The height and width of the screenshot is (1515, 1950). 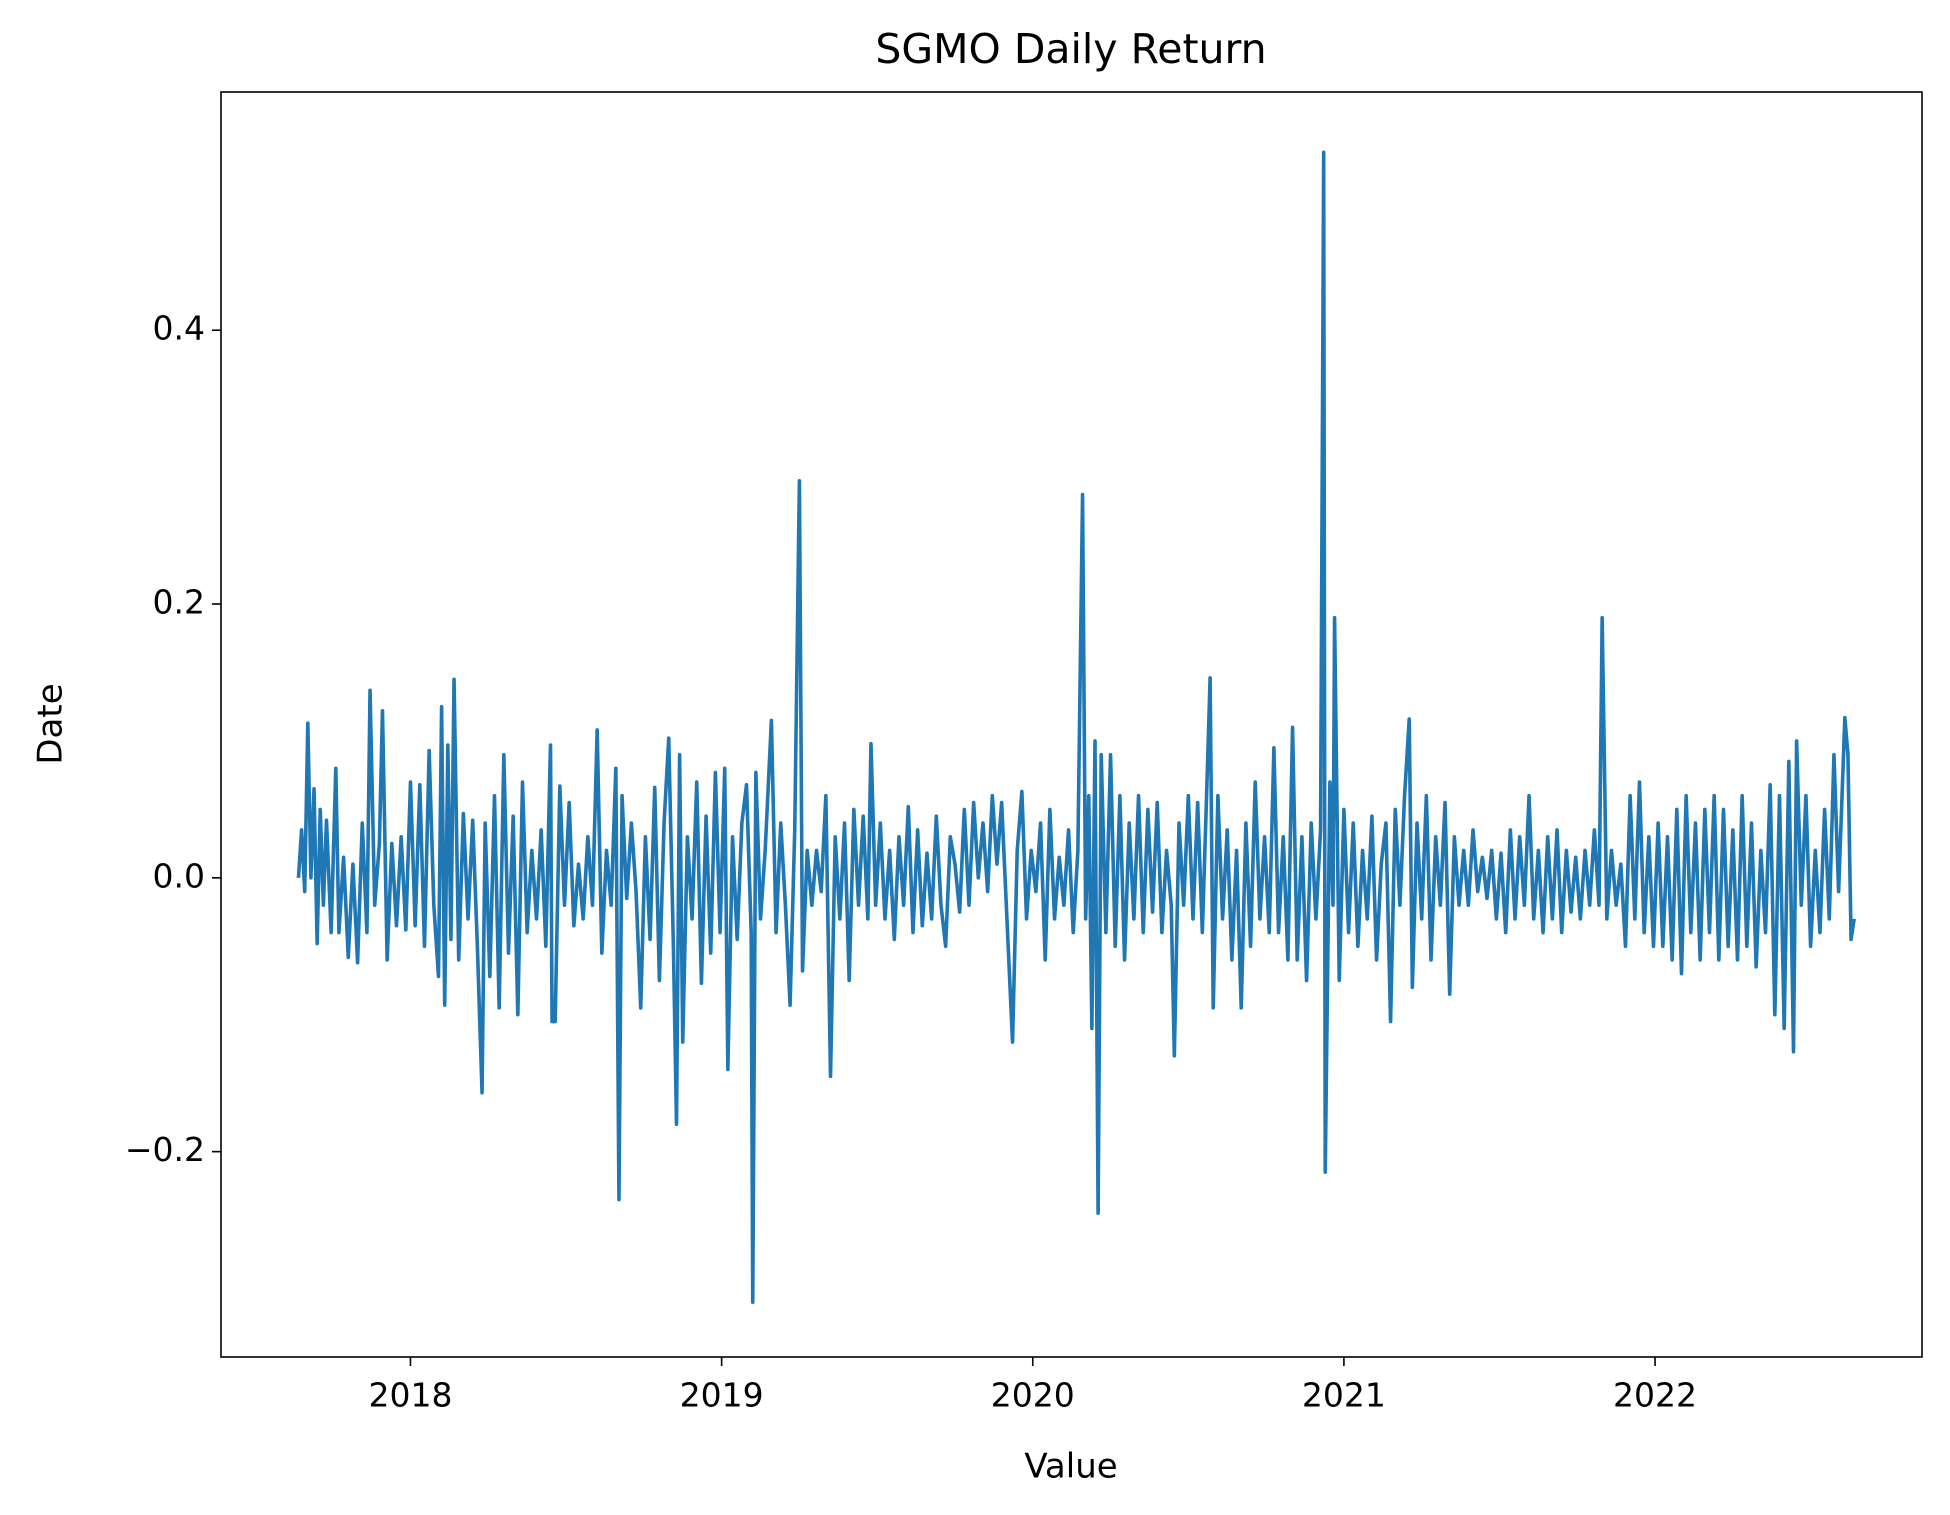 What do you see at coordinates (1655, 1395) in the screenshot?
I see `x-tick-label: 2022` at bounding box center [1655, 1395].